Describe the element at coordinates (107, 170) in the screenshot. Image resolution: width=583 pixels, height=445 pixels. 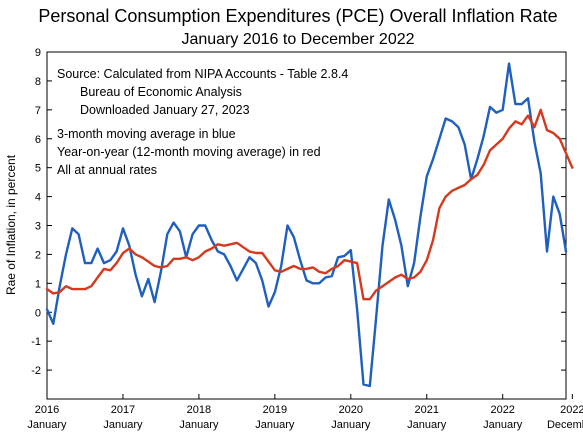
I see `note-annual-rates: All at annual rates` at that location.